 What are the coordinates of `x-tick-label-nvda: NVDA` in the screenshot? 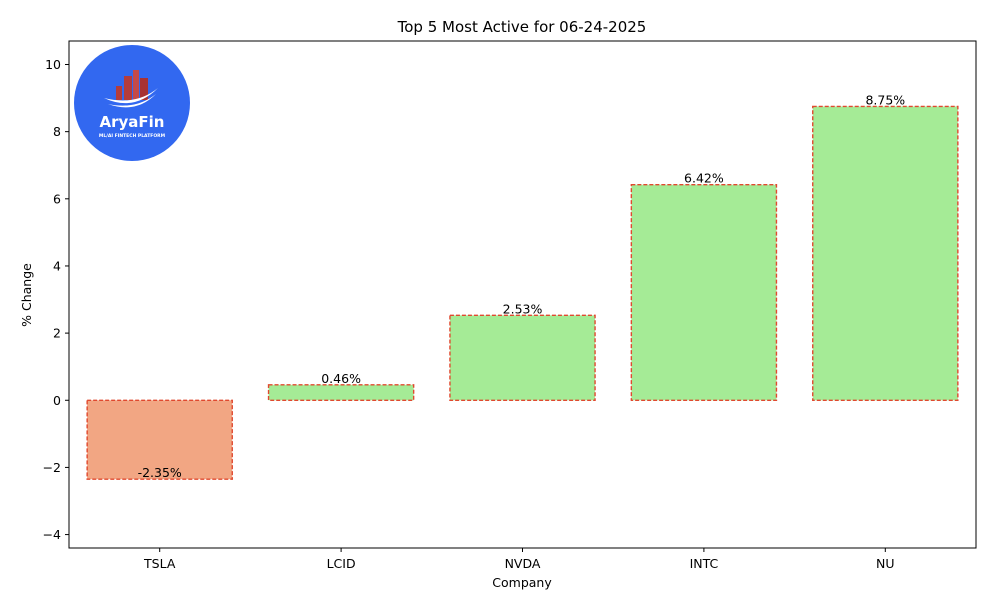 It's located at (523, 563).